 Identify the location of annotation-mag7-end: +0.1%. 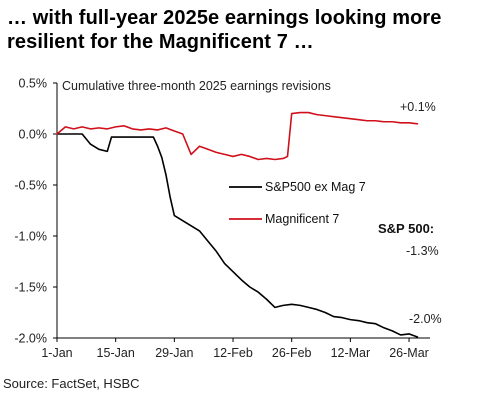
(418, 107).